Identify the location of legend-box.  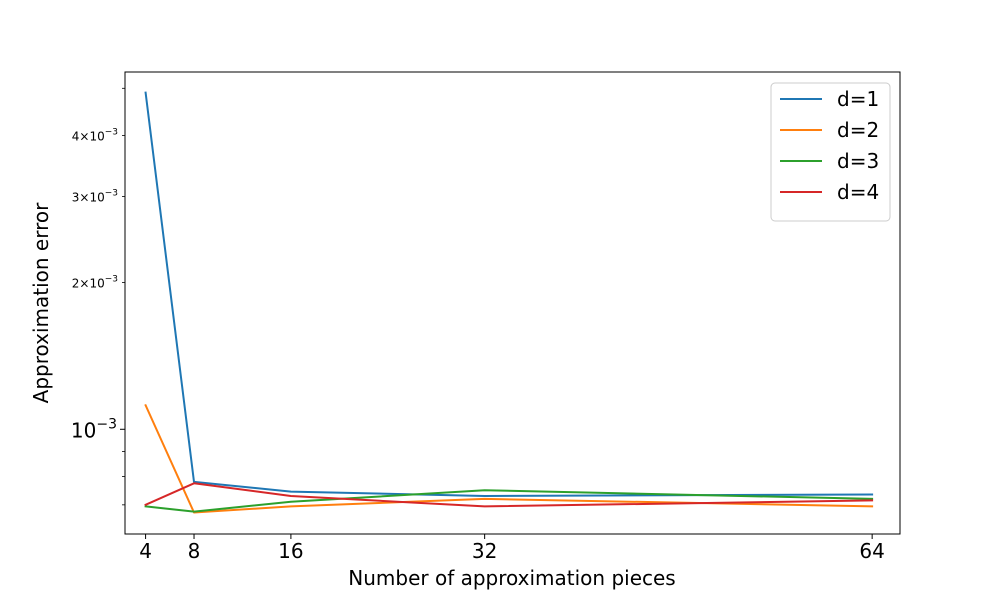
(830, 152).